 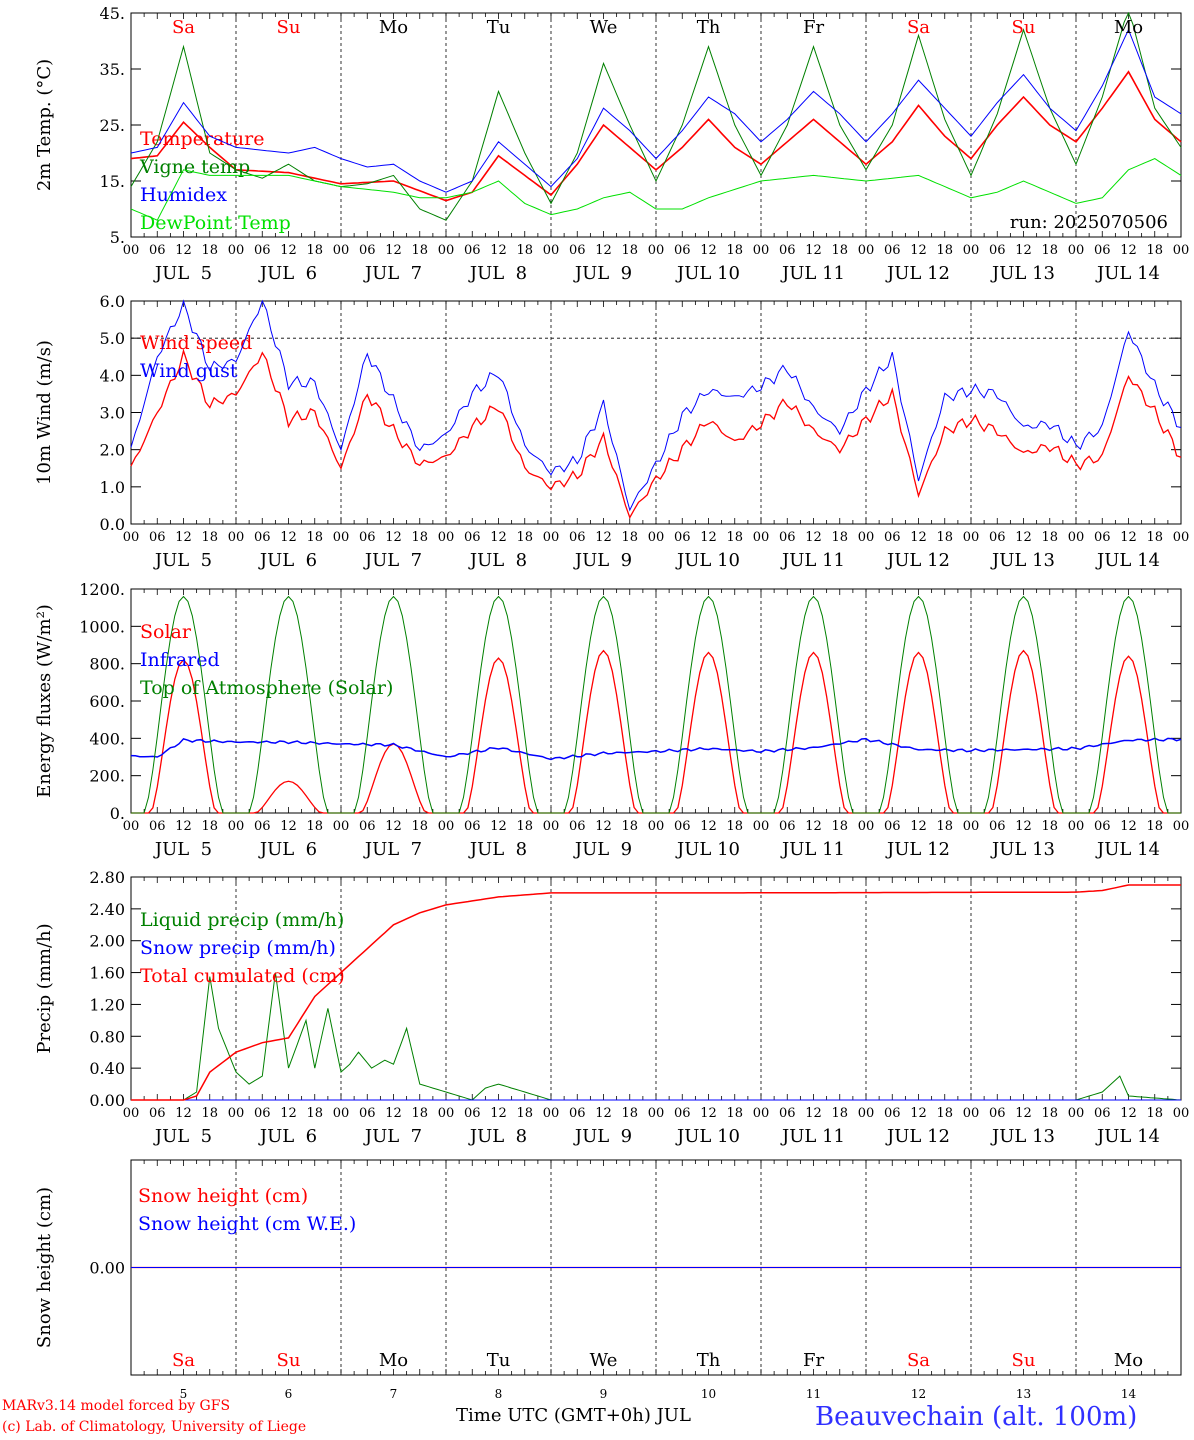 I want to click on legend-entry: Solar, so click(x=166, y=632).